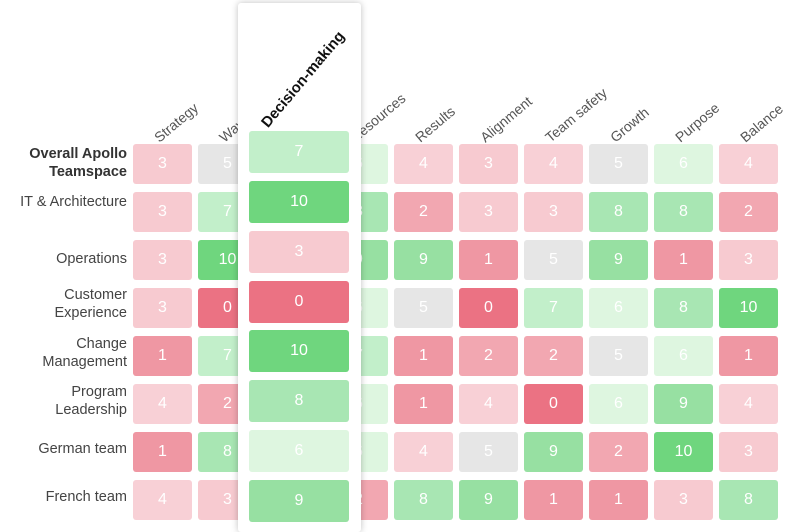 This screenshot has height=532, width=785. Describe the element at coordinates (73, 202) in the screenshot. I see `row-label: IT & Architecture` at that location.